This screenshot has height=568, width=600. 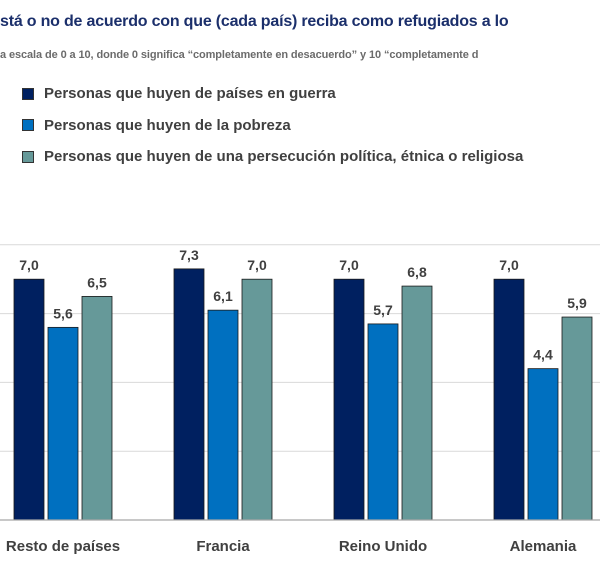 What do you see at coordinates (97, 282) in the screenshot?
I see `data-label: 6,5` at bounding box center [97, 282].